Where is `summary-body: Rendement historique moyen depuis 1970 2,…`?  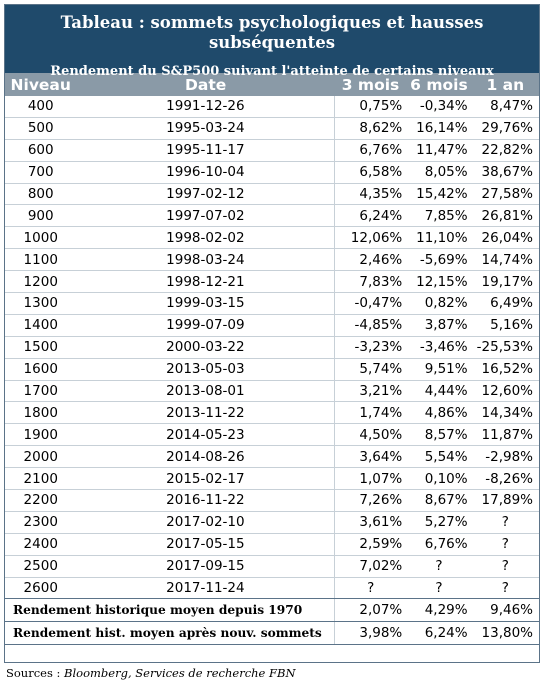
summary-body: Rendement historique moyen depuis 1970 2,… is located at coordinates (272, 622).